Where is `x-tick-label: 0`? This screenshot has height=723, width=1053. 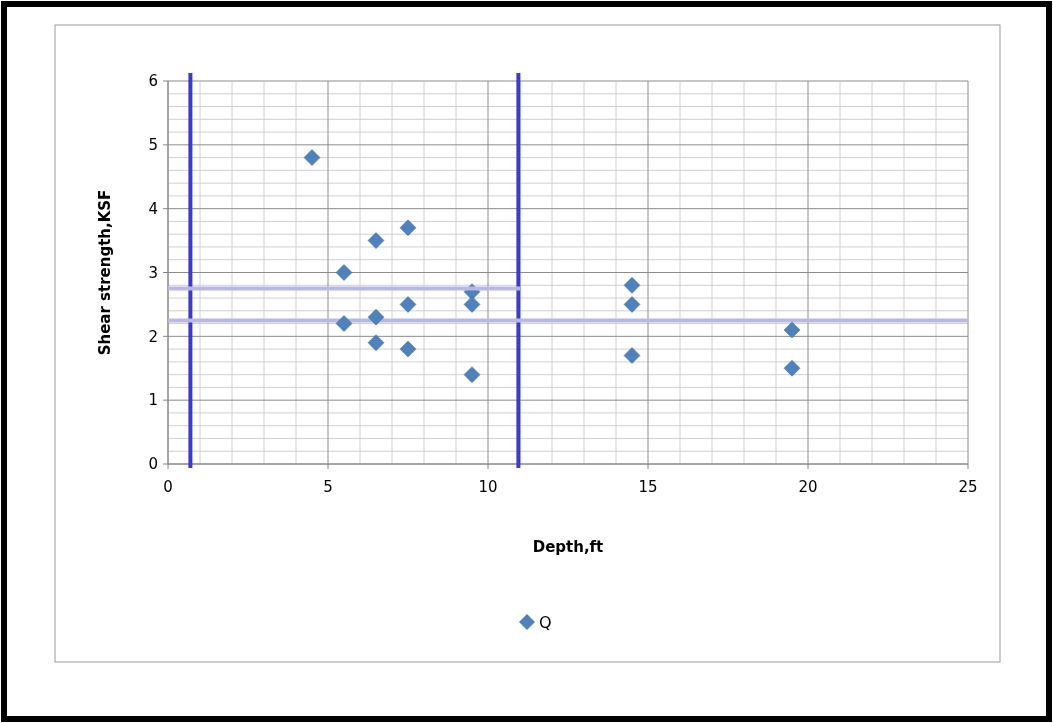 x-tick-label: 0 is located at coordinates (168, 487).